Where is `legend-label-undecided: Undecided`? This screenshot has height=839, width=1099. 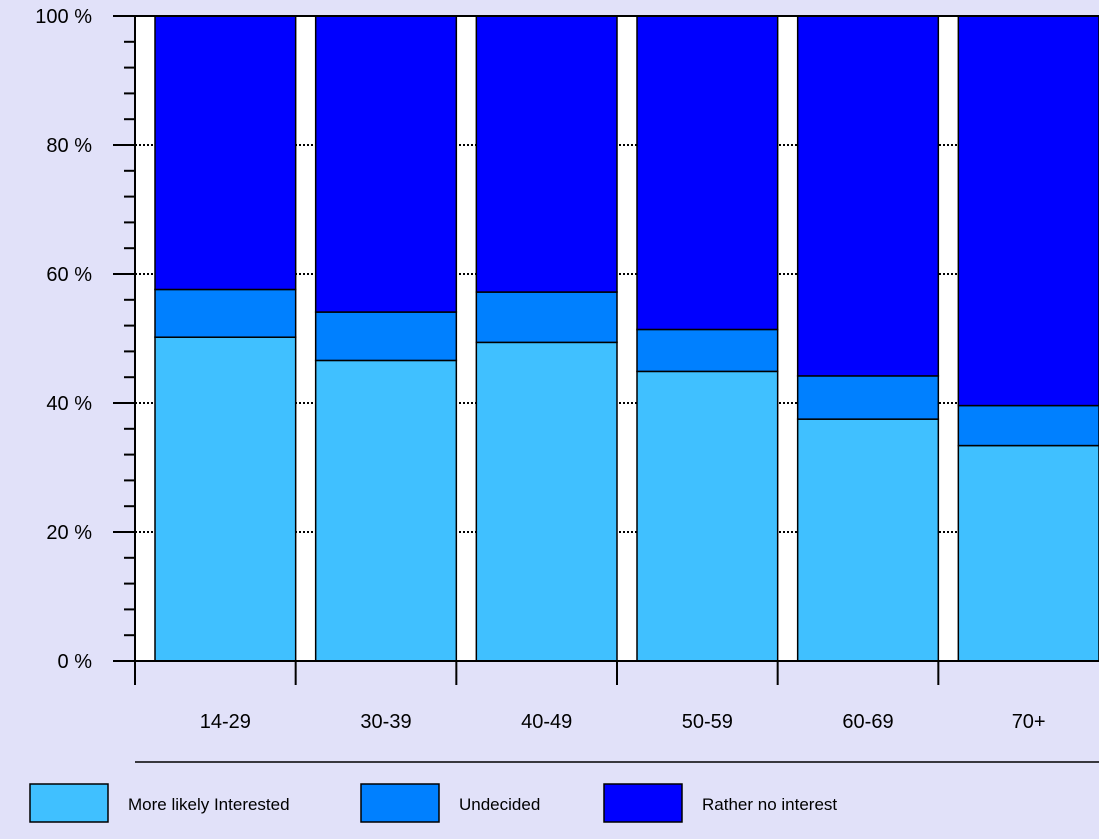
legend-label-undecided: Undecided is located at coordinates (499, 804).